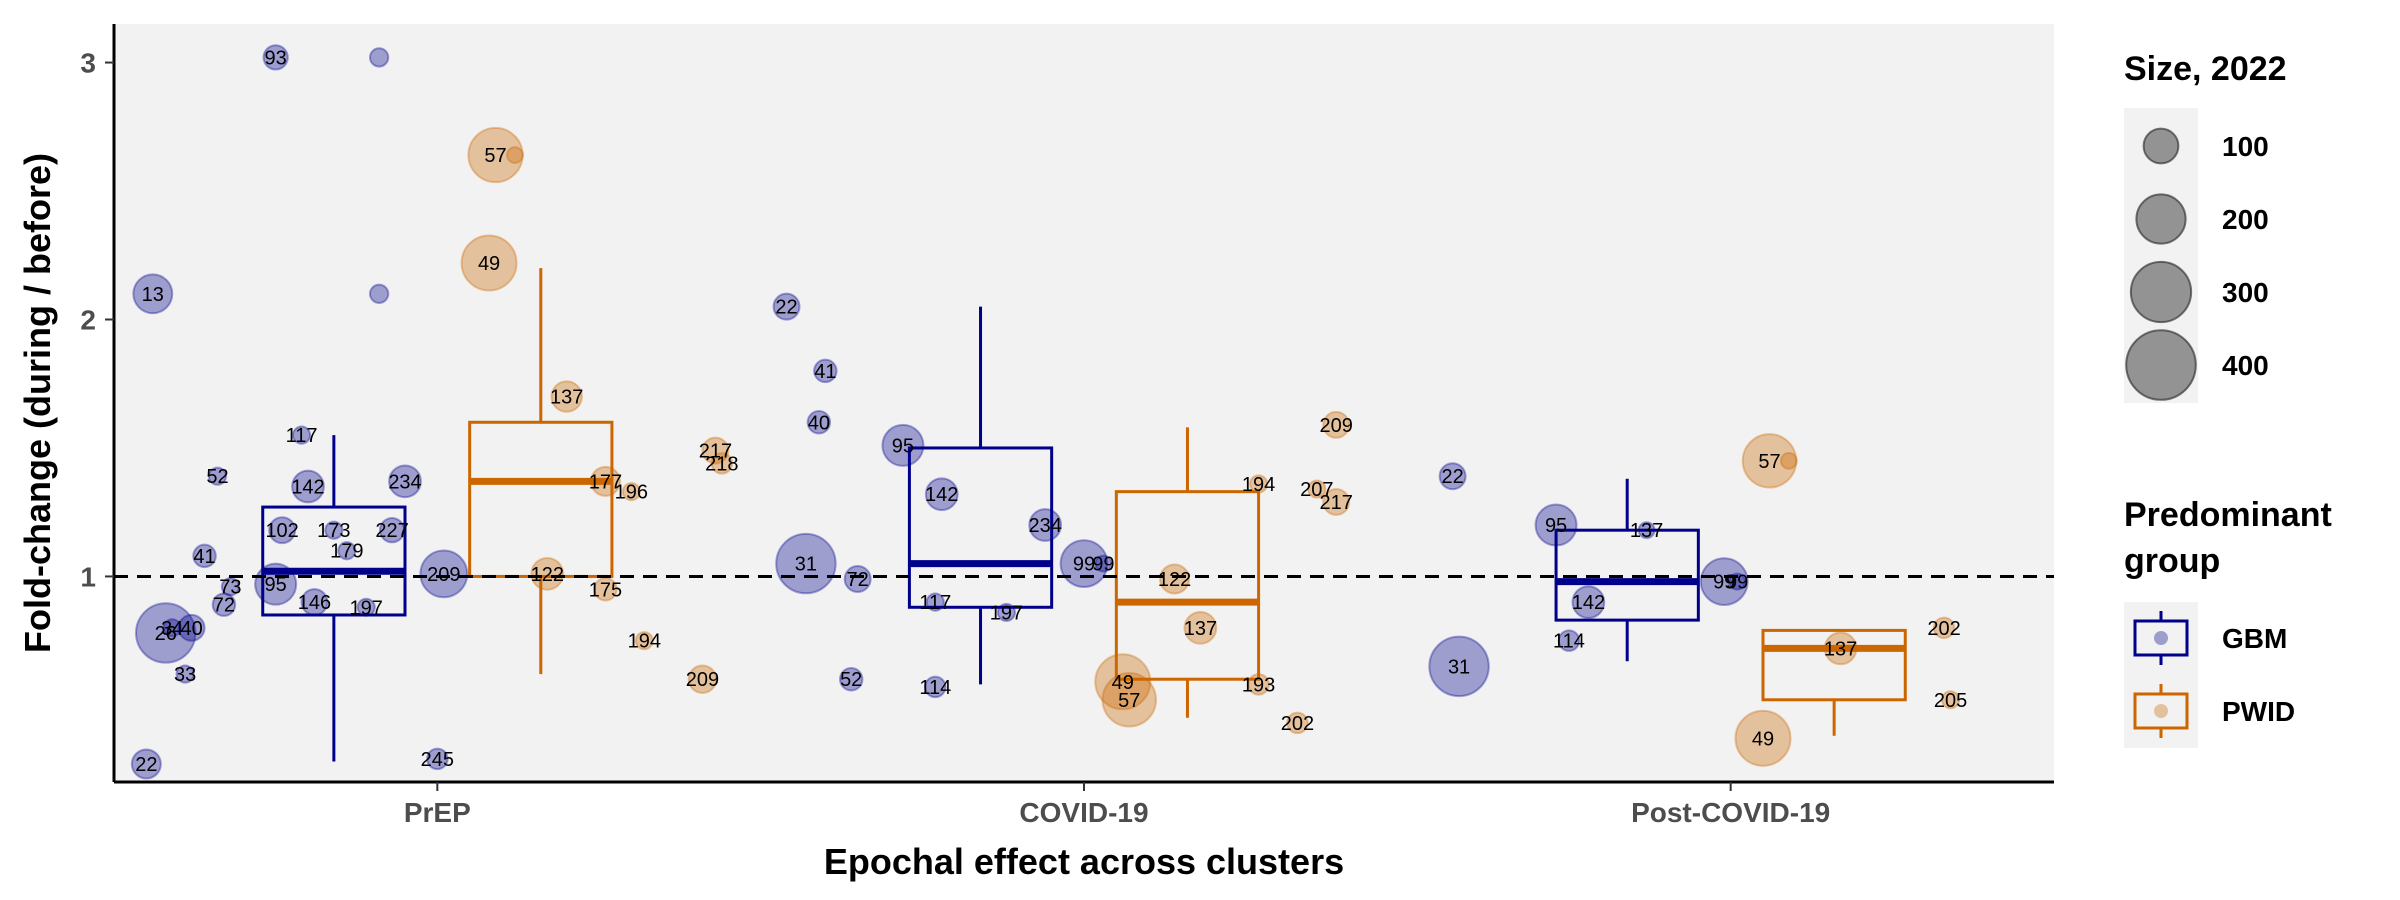 This screenshot has width=2400, height=900. Describe the element at coordinates (1627, 570) in the screenshot. I see `box-post-covid-19-gbm` at that location.